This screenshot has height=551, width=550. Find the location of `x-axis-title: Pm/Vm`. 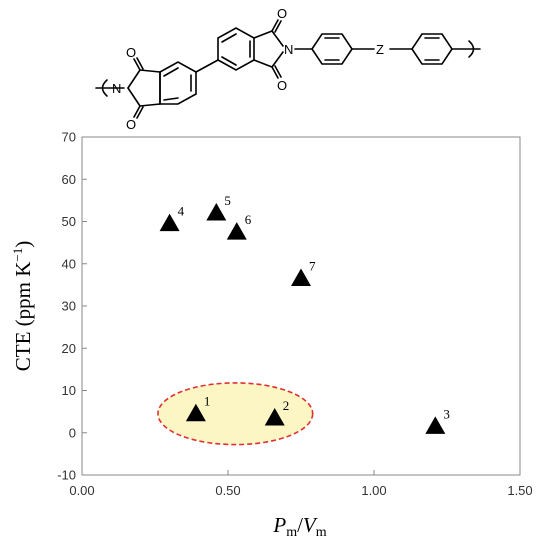

x-axis-title: Pm/Vm is located at coordinates (299, 526).